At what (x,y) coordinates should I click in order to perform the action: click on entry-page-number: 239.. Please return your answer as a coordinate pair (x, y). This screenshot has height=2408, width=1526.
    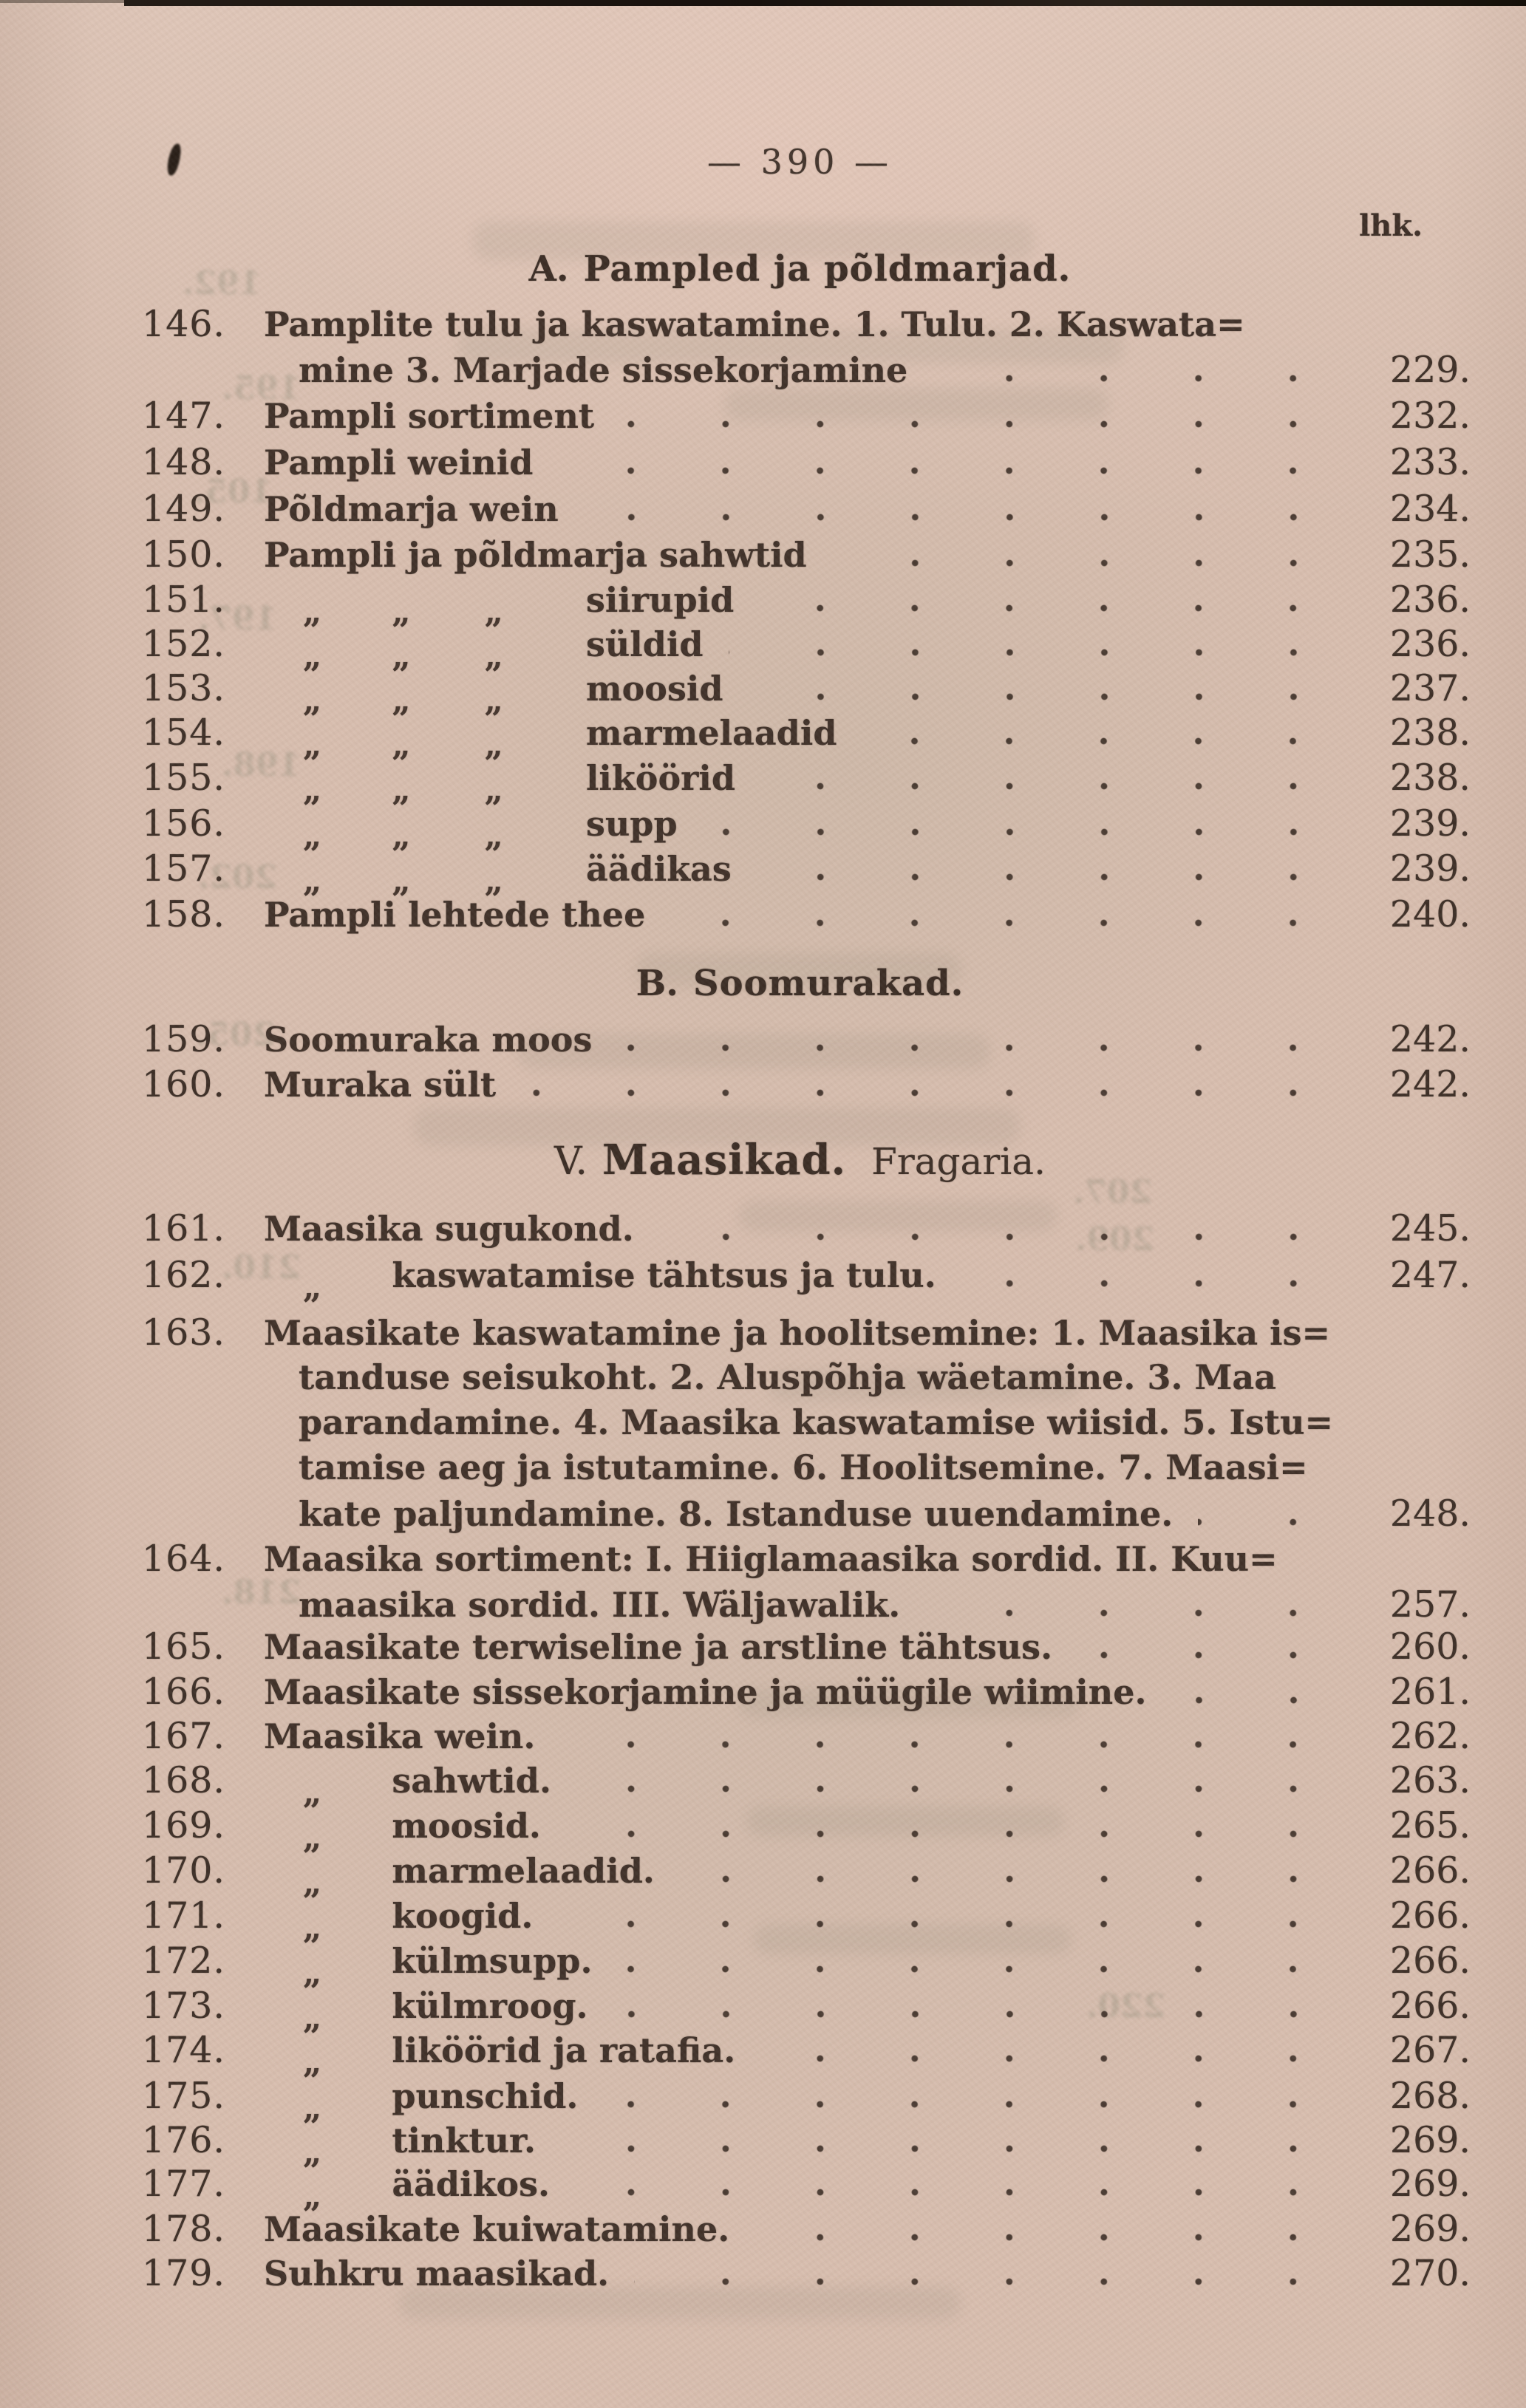
    Looking at the image, I should click on (1430, 824).